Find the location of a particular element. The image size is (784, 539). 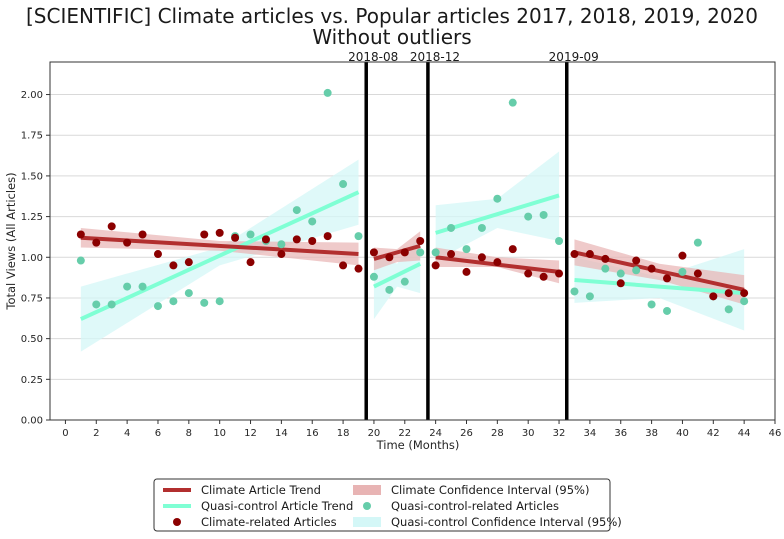

event-line-label: 2019-09 is located at coordinates (574, 57).